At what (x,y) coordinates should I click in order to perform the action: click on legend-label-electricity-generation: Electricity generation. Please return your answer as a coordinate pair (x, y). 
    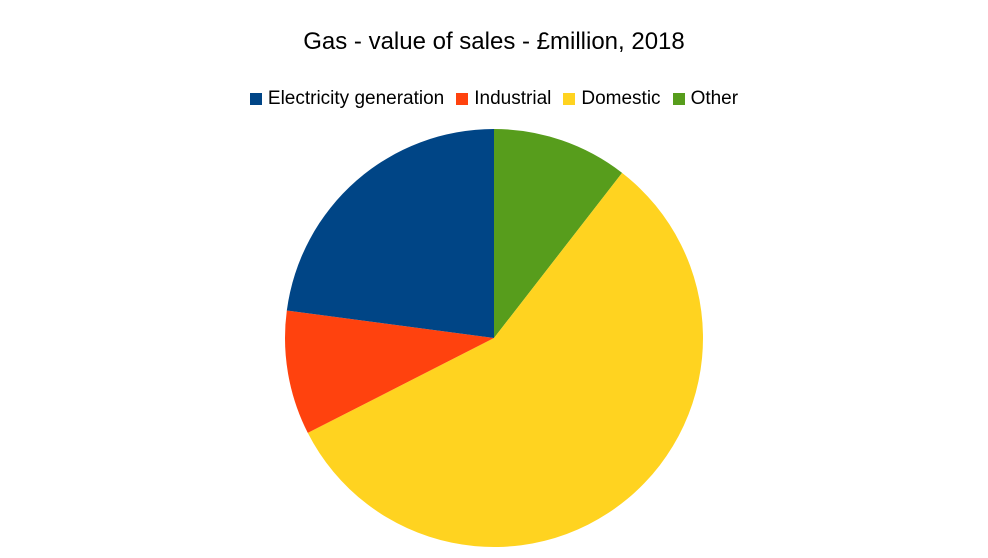
    Looking at the image, I should click on (356, 98).